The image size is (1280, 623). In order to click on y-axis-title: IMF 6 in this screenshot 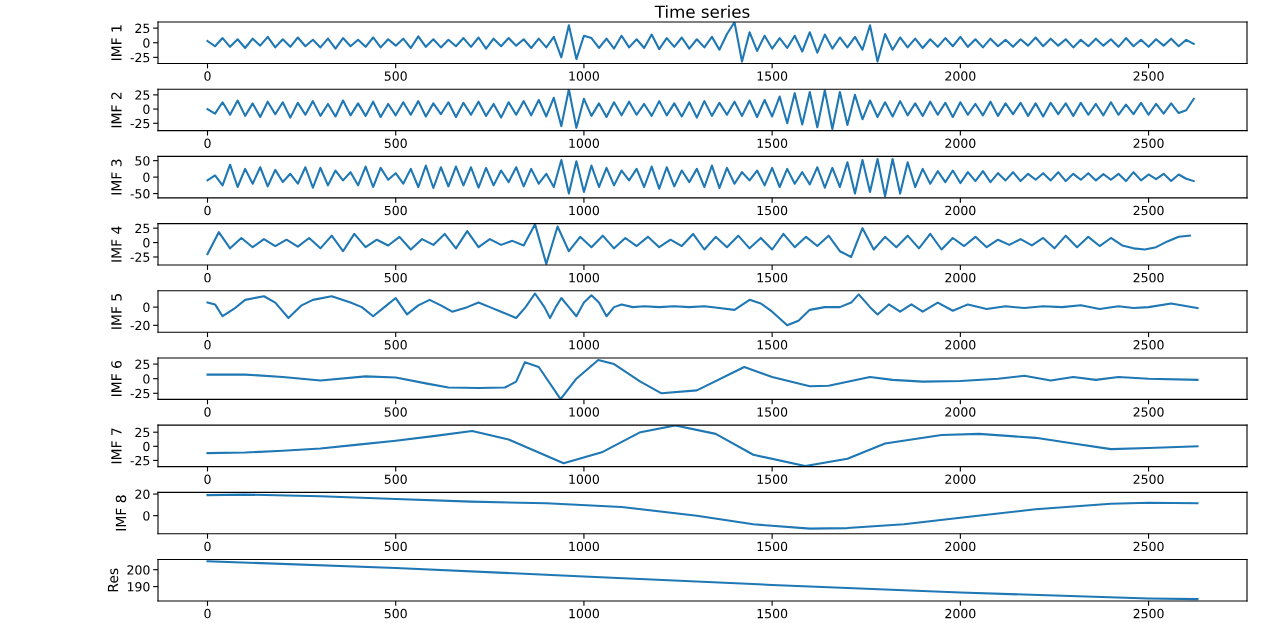, I will do `click(116, 378)`.